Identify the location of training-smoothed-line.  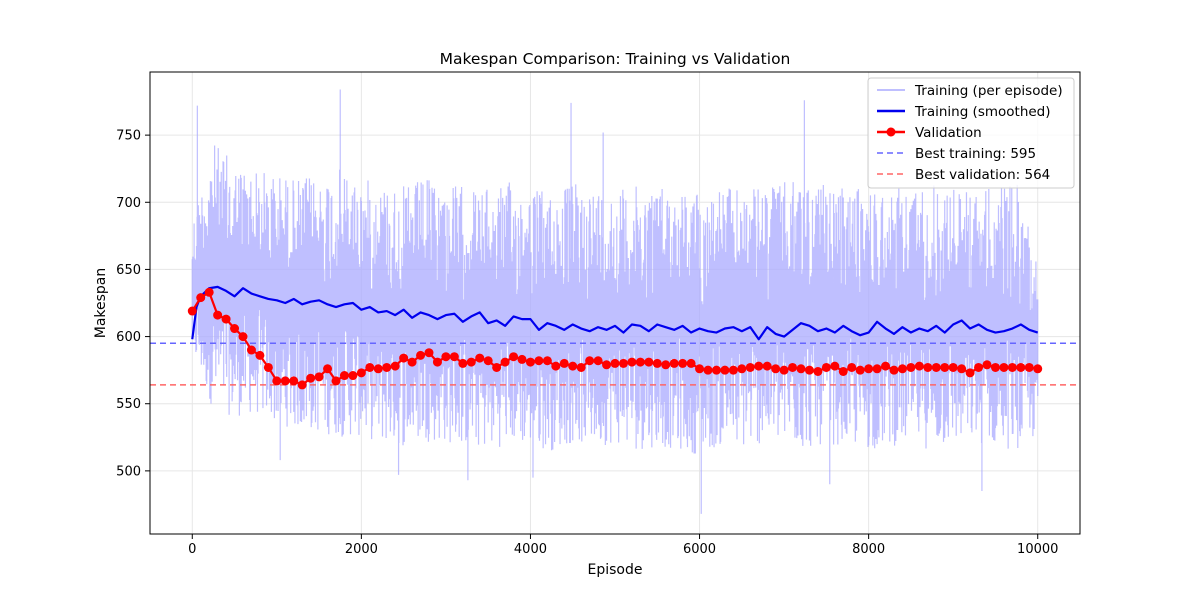
(615, 313).